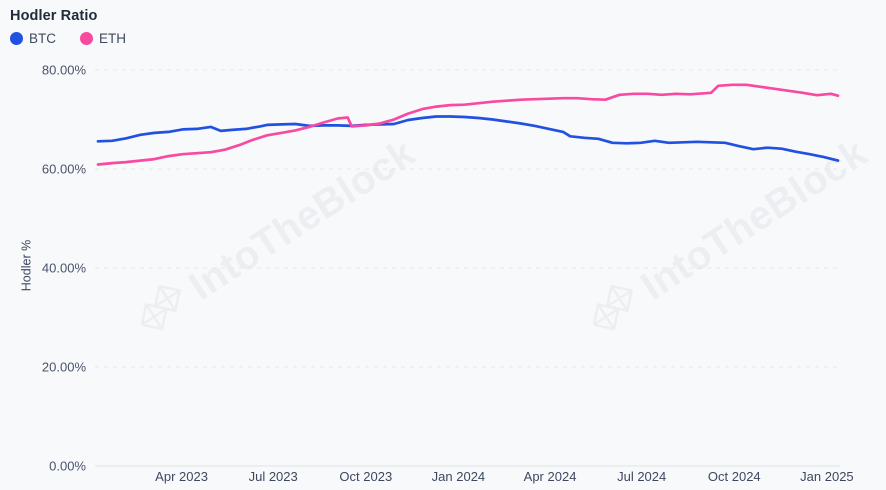  I want to click on legend-item-btc: BTC, so click(33, 38).